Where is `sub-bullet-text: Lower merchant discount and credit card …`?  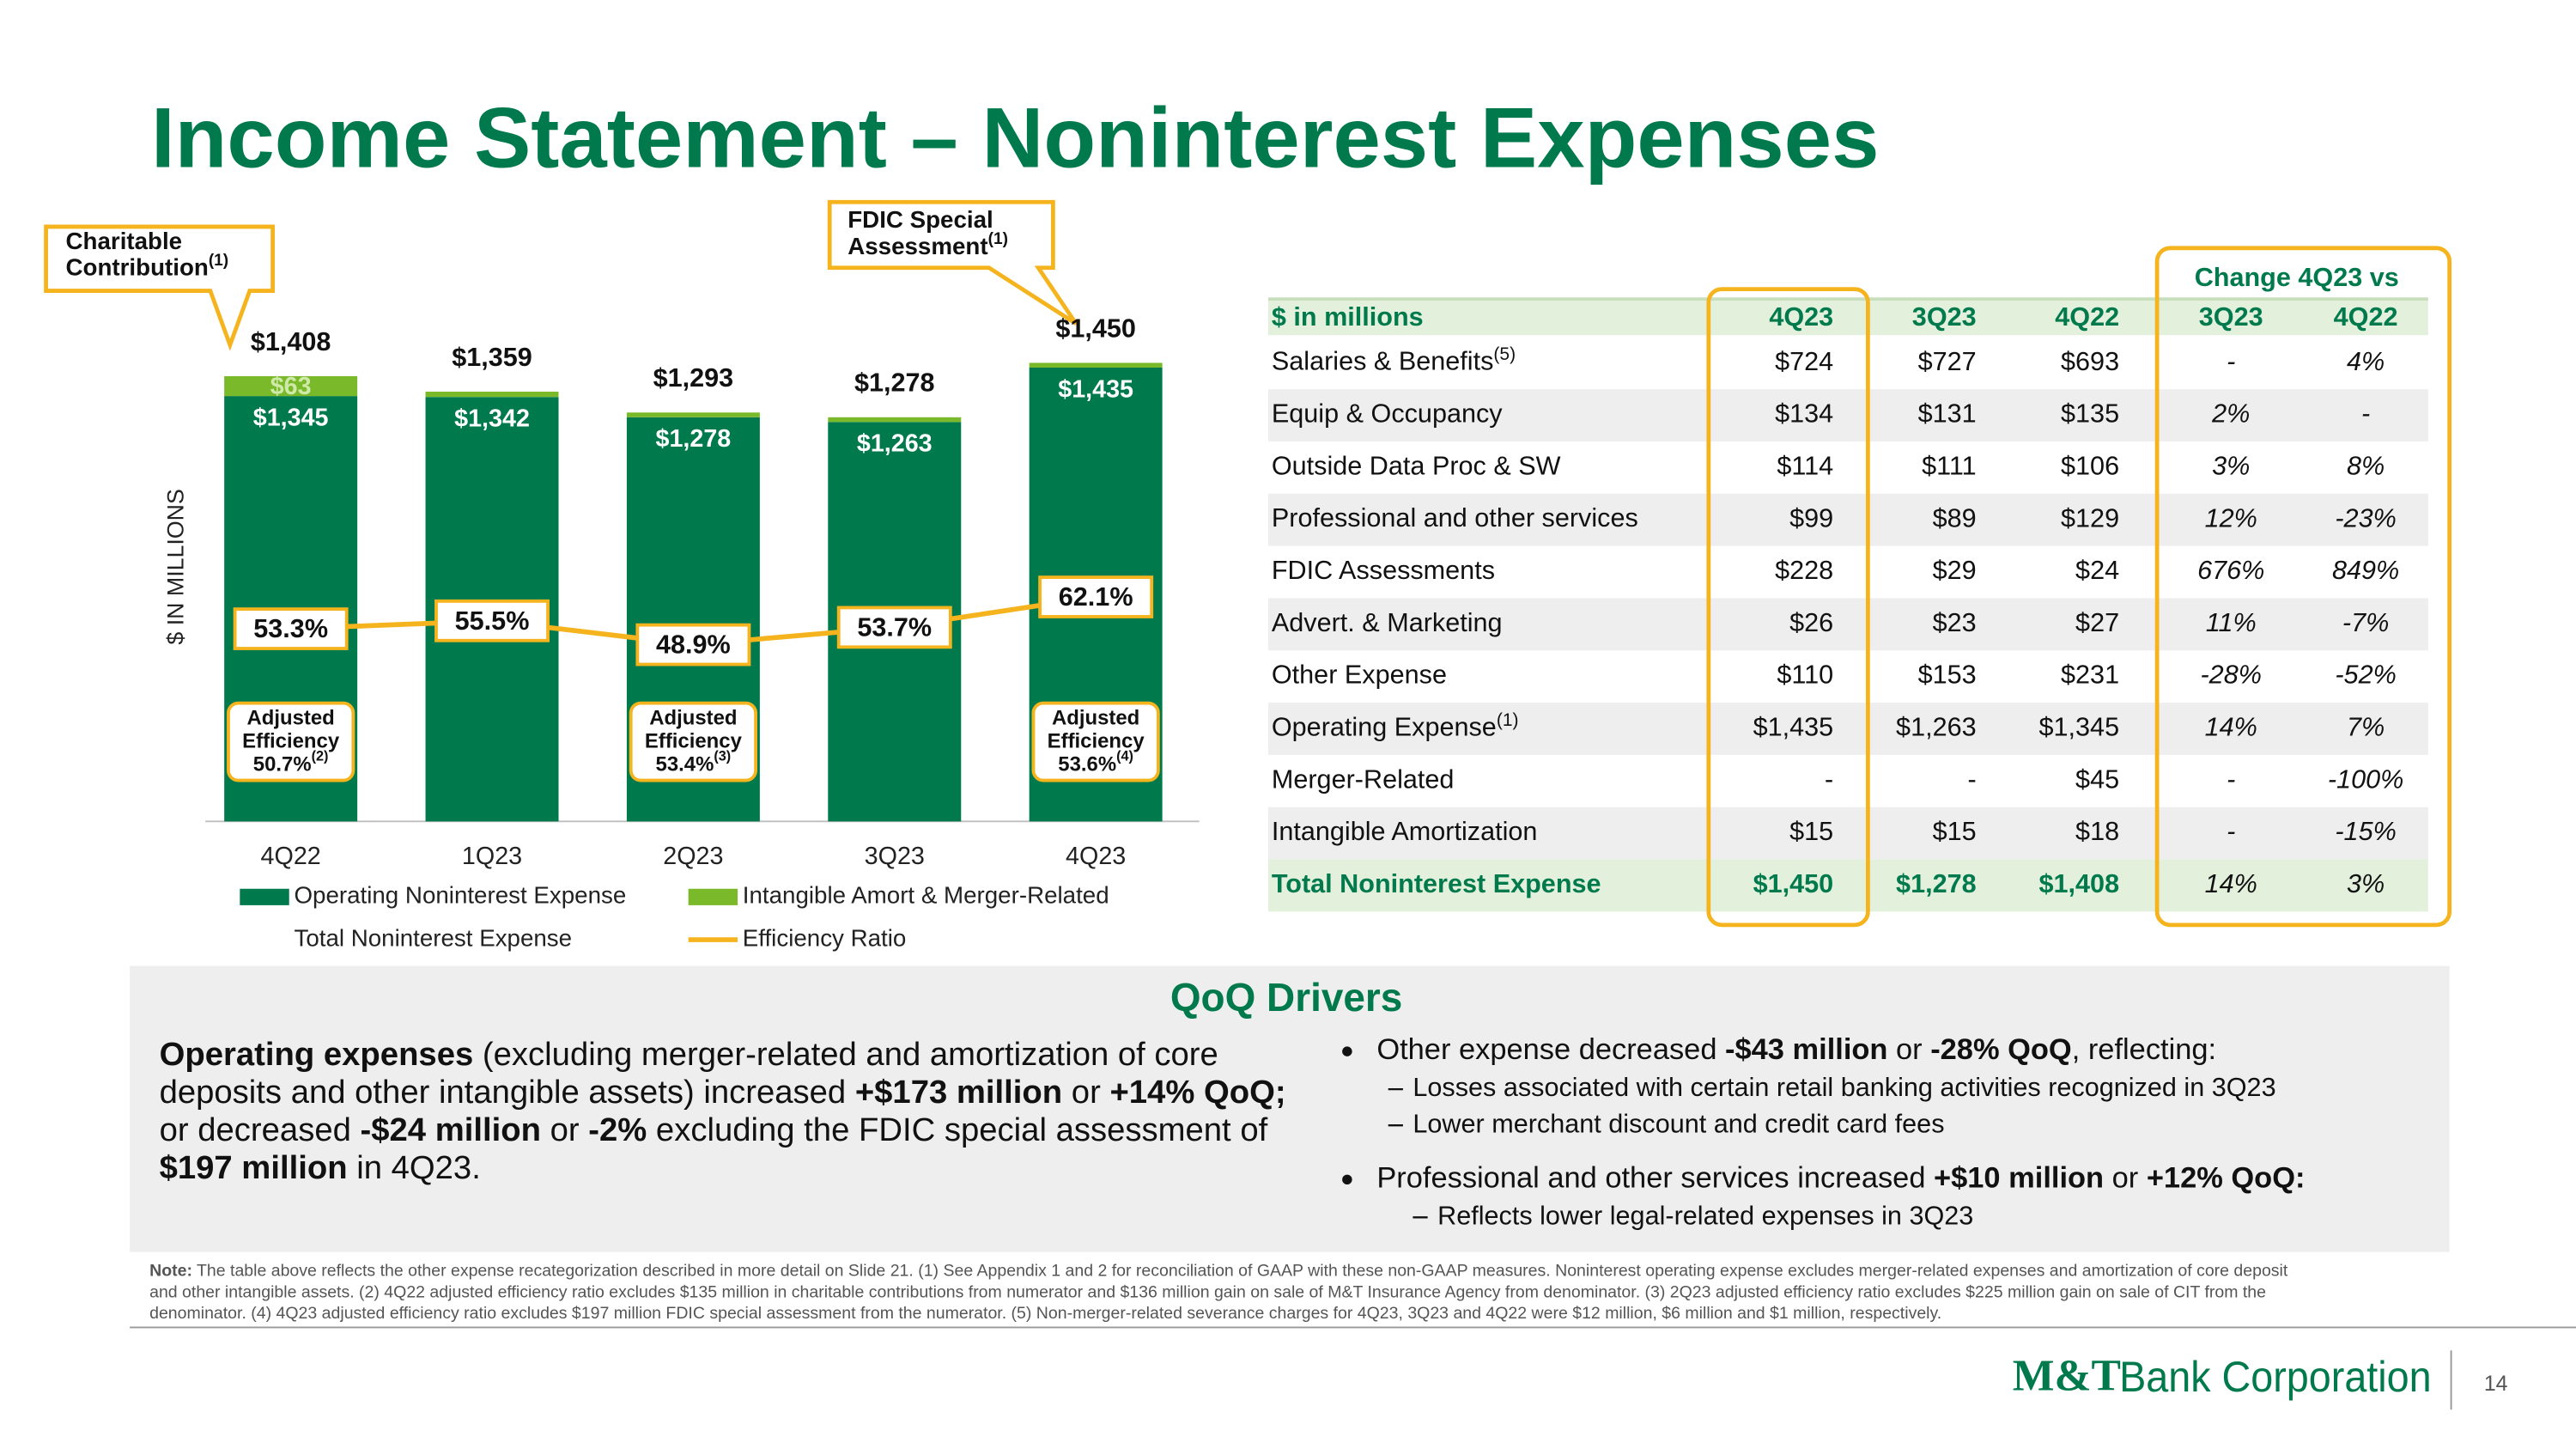
sub-bullet-text: Lower merchant discount and credit card … is located at coordinates (1678, 1123).